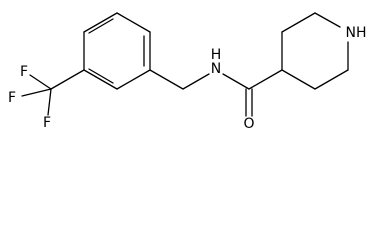  Describe the element at coordinates (216, 69) in the screenshot. I see `atom-label: N` at that location.